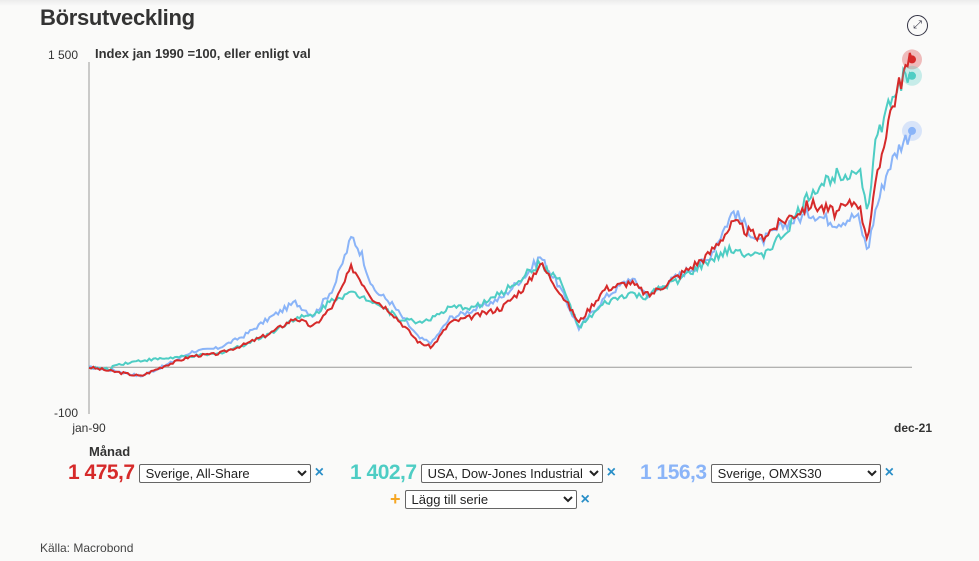  Describe the element at coordinates (395, 499) in the screenshot. I see `add-icon: +` at that location.